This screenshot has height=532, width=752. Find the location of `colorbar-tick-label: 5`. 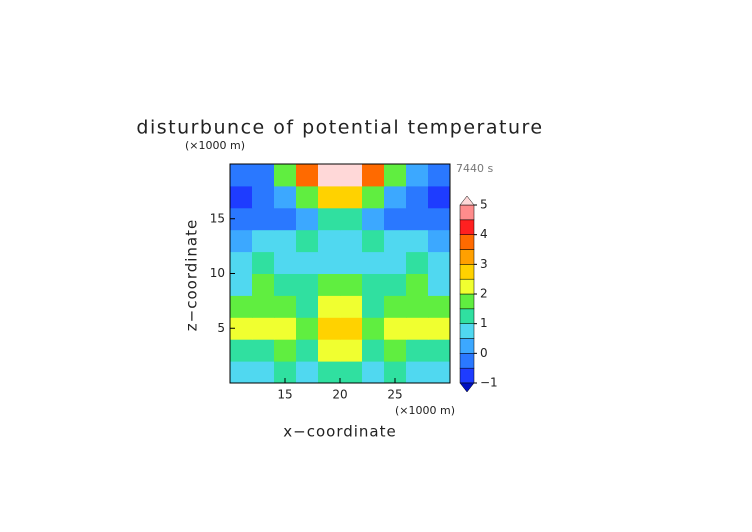

colorbar-tick-label: 5 is located at coordinates (484, 205).